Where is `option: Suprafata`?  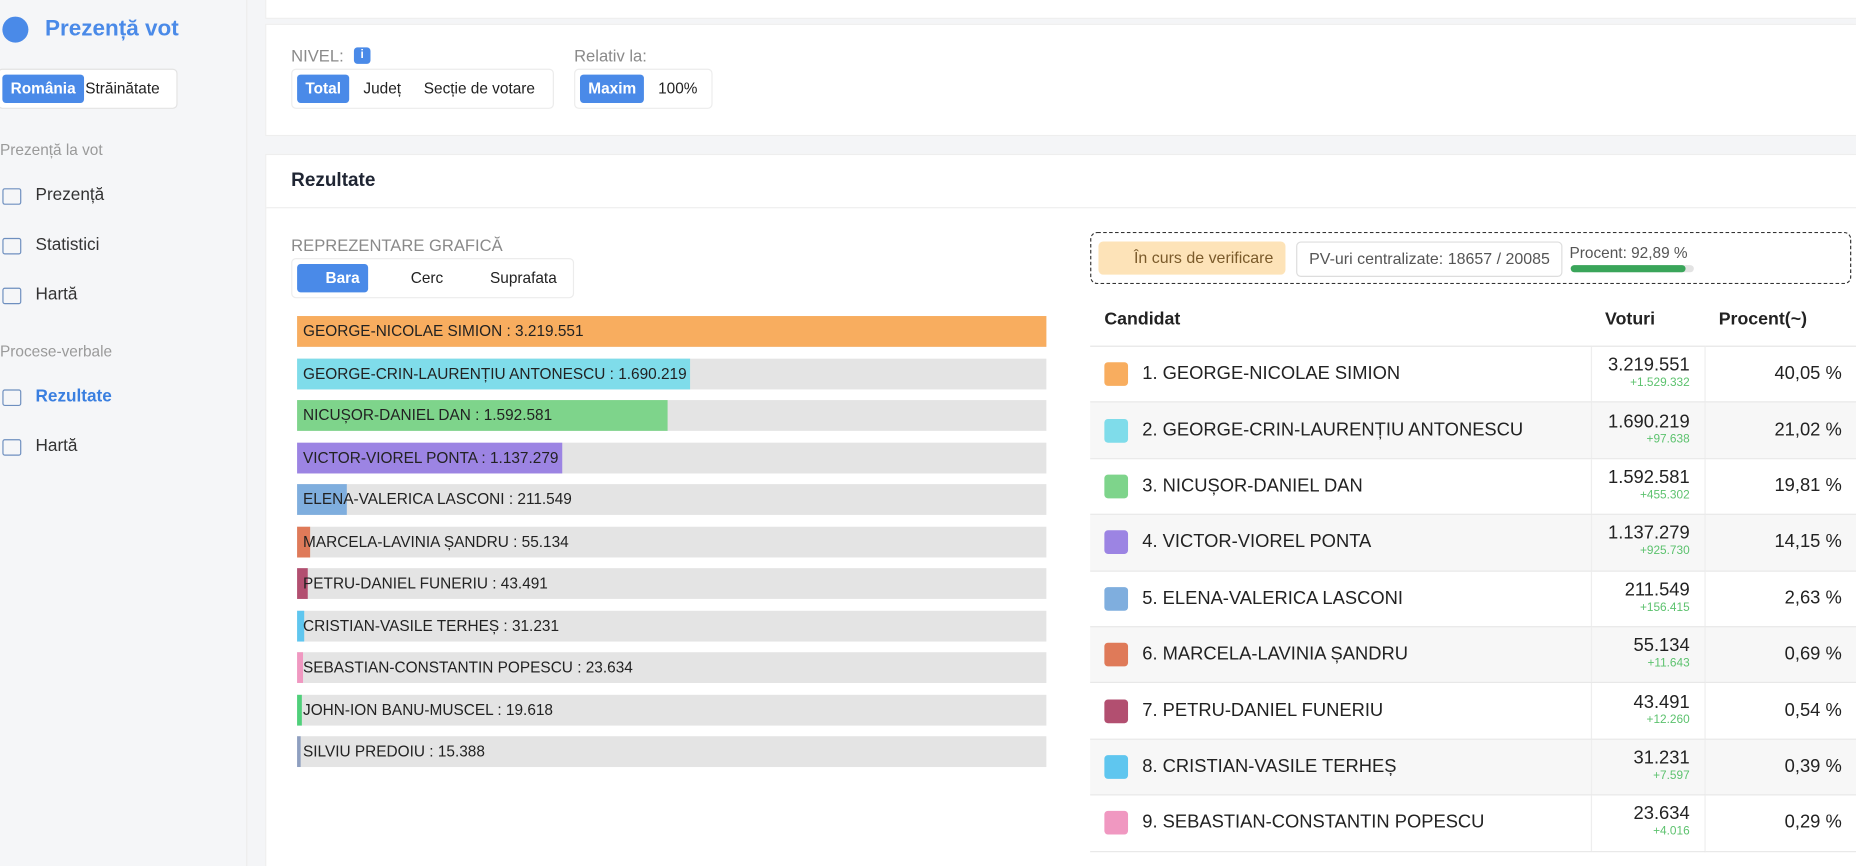
option: Suprafata is located at coordinates (523, 277).